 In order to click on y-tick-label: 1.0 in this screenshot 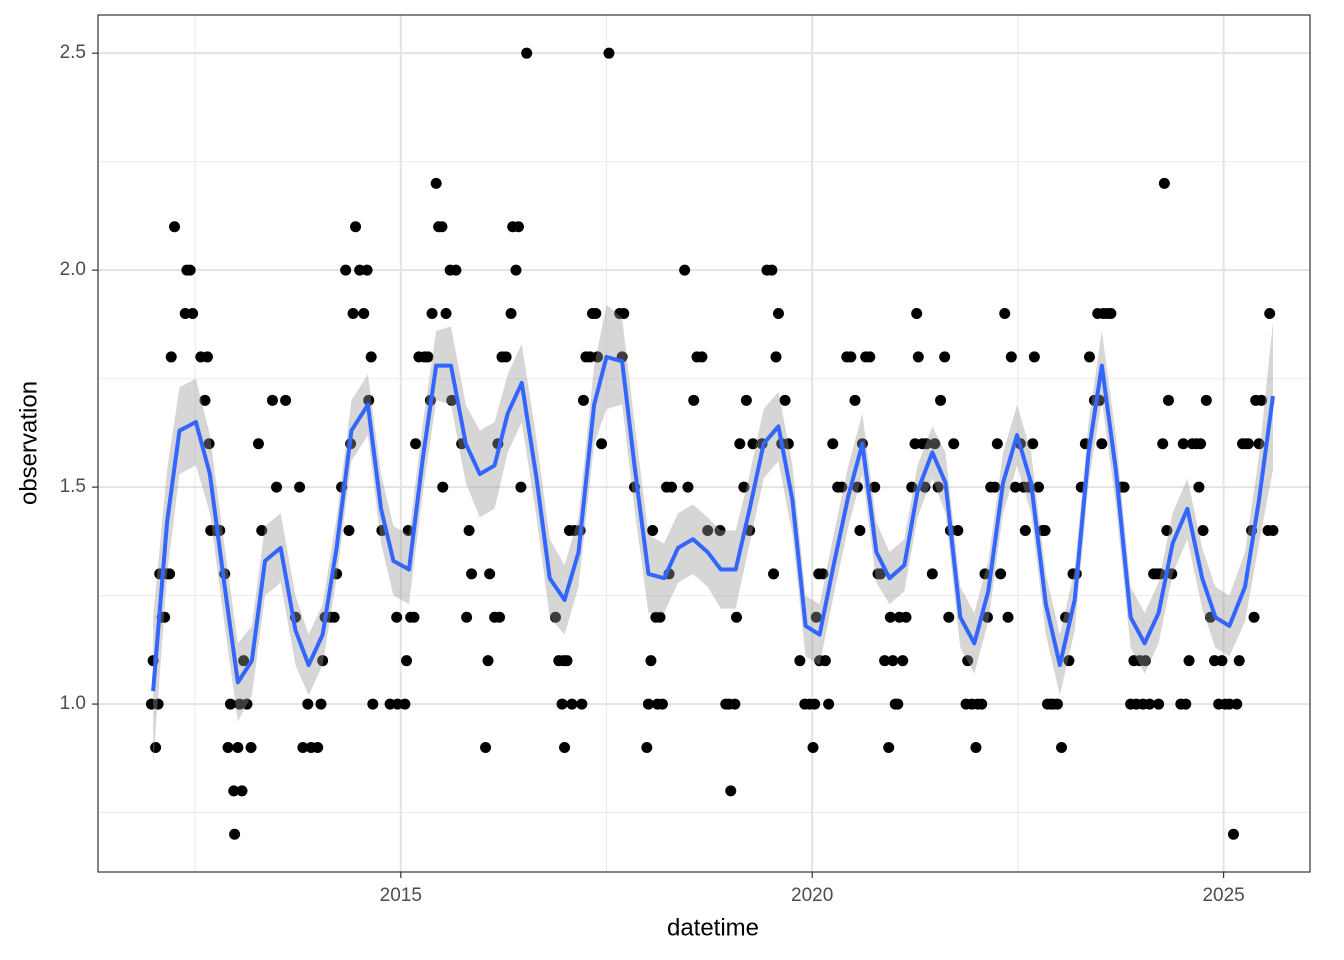, I will do `click(73, 703)`.